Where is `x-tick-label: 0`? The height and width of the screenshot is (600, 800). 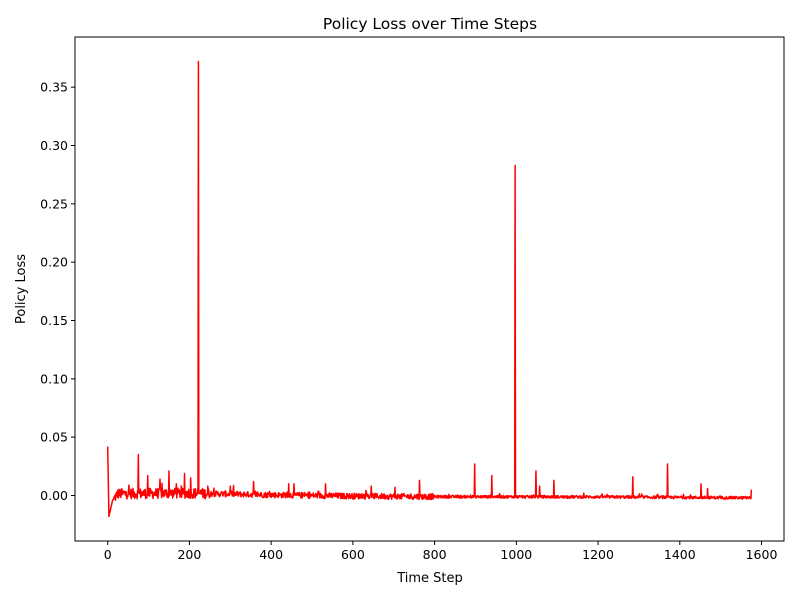 x-tick-label: 0 is located at coordinates (108, 554).